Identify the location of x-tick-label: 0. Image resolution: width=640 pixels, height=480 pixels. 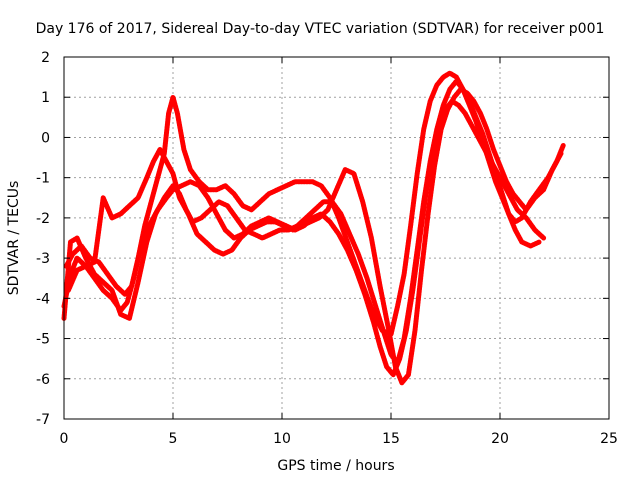
(64, 439).